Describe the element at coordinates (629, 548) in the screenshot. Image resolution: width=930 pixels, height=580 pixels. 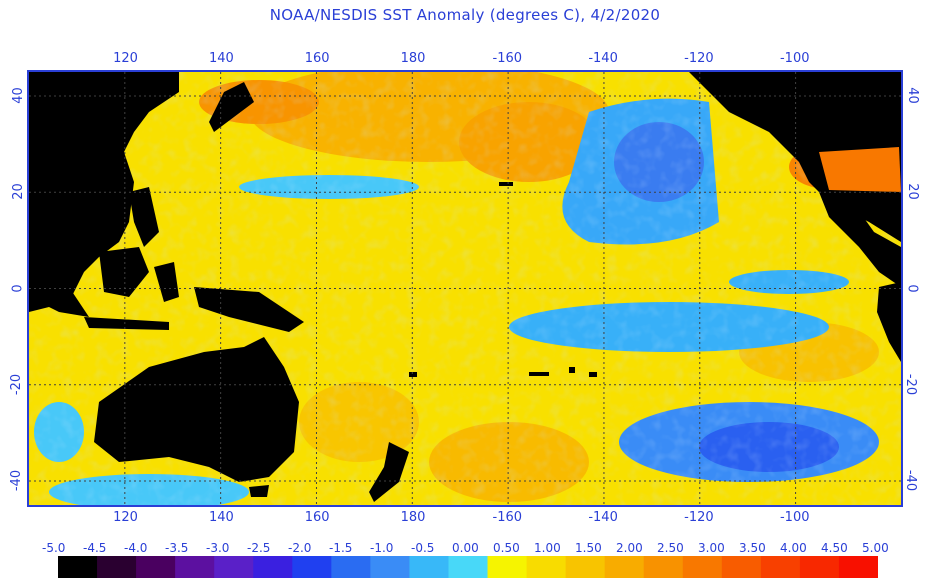
I see `colorbar-tick-label: 2.00` at that location.